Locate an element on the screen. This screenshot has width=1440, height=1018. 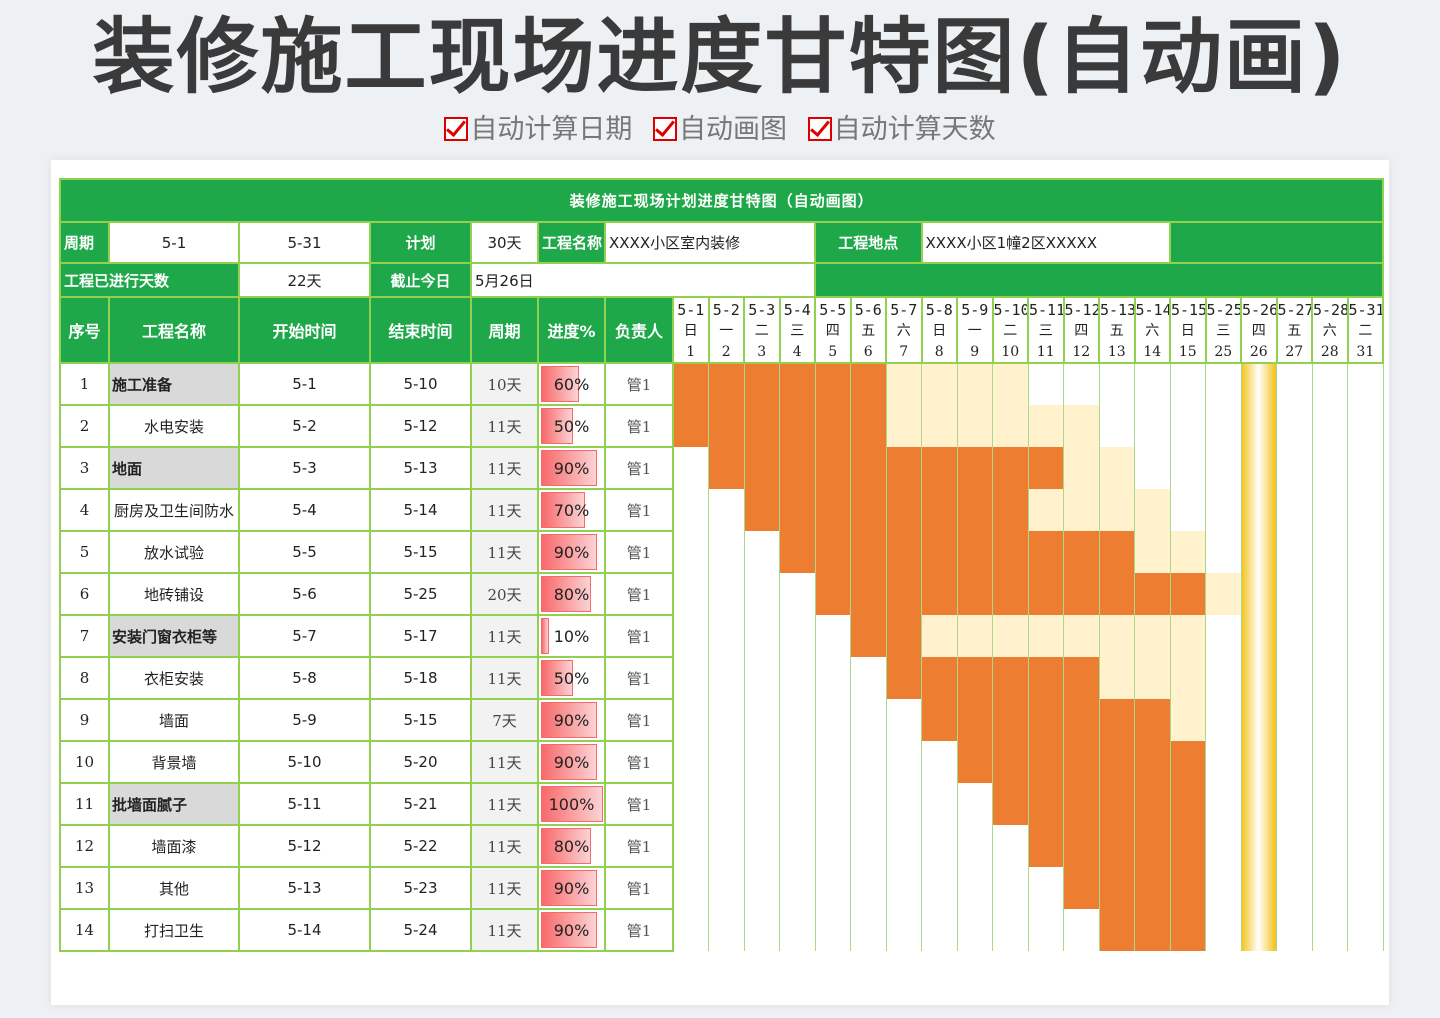
task-start: 5-6 is located at coordinates (304, 594).